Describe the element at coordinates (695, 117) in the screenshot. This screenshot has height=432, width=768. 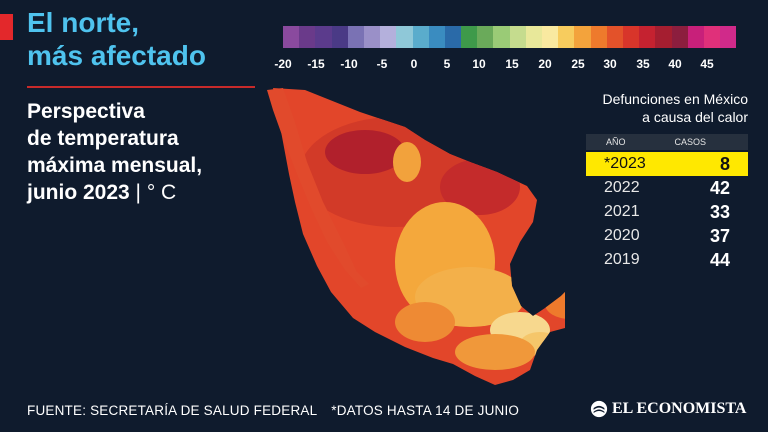
I see `panel-title-line-2: a causa del calor` at that location.